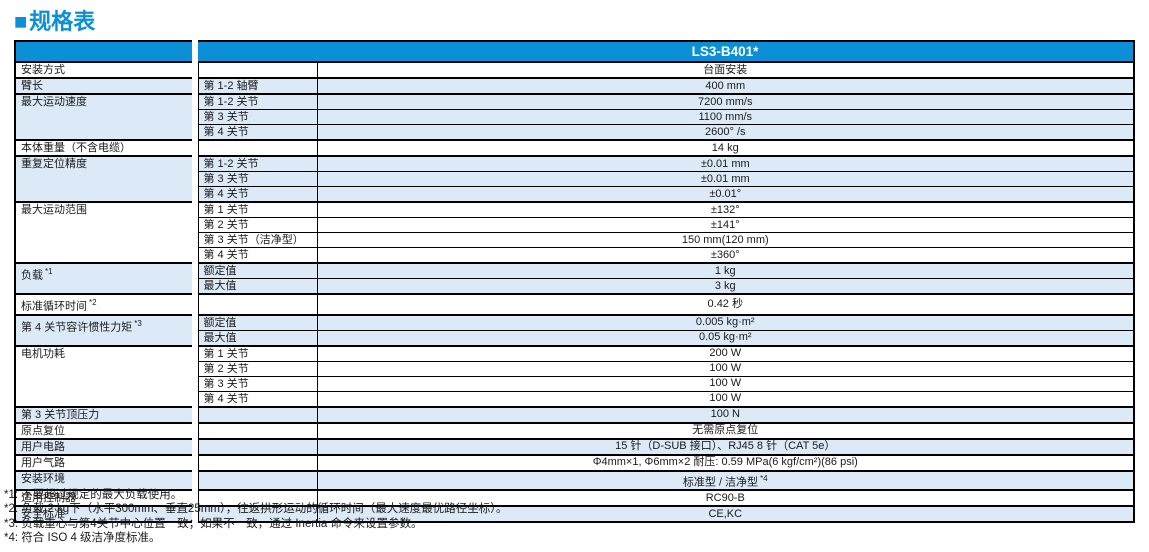  What do you see at coordinates (764, 478) in the screenshot?
I see `footnote-marker: *4` at bounding box center [764, 478].